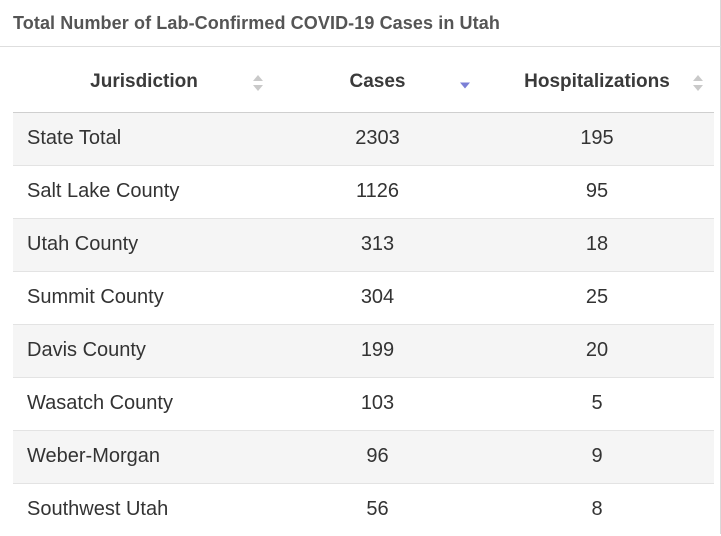 This screenshot has width=721, height=536. What do you see at coordinates (377, 351) in the screenshot?
I see `cases-cell: 199` at bounding box center [377, 351].